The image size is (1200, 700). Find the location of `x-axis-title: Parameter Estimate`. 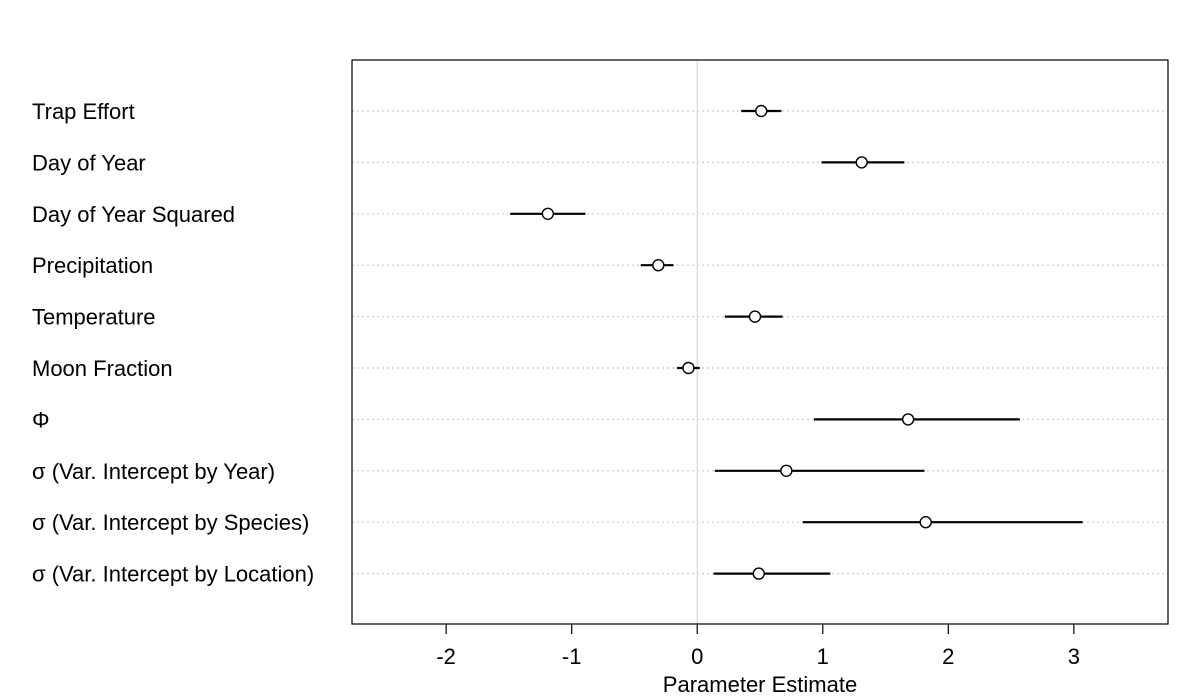

x-axis-title: Parameter Estimate is located at coordinates (760, 684).